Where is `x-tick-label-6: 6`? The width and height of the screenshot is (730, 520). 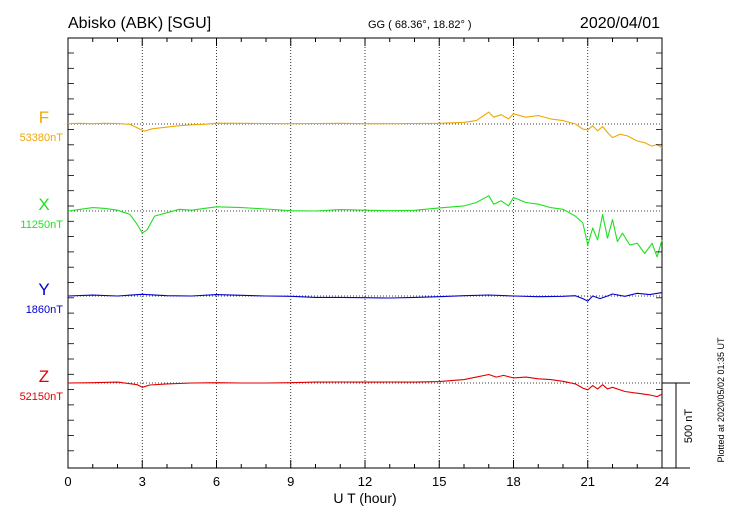
x-tick-label-6: 6 is located at coordinates (216, 481).